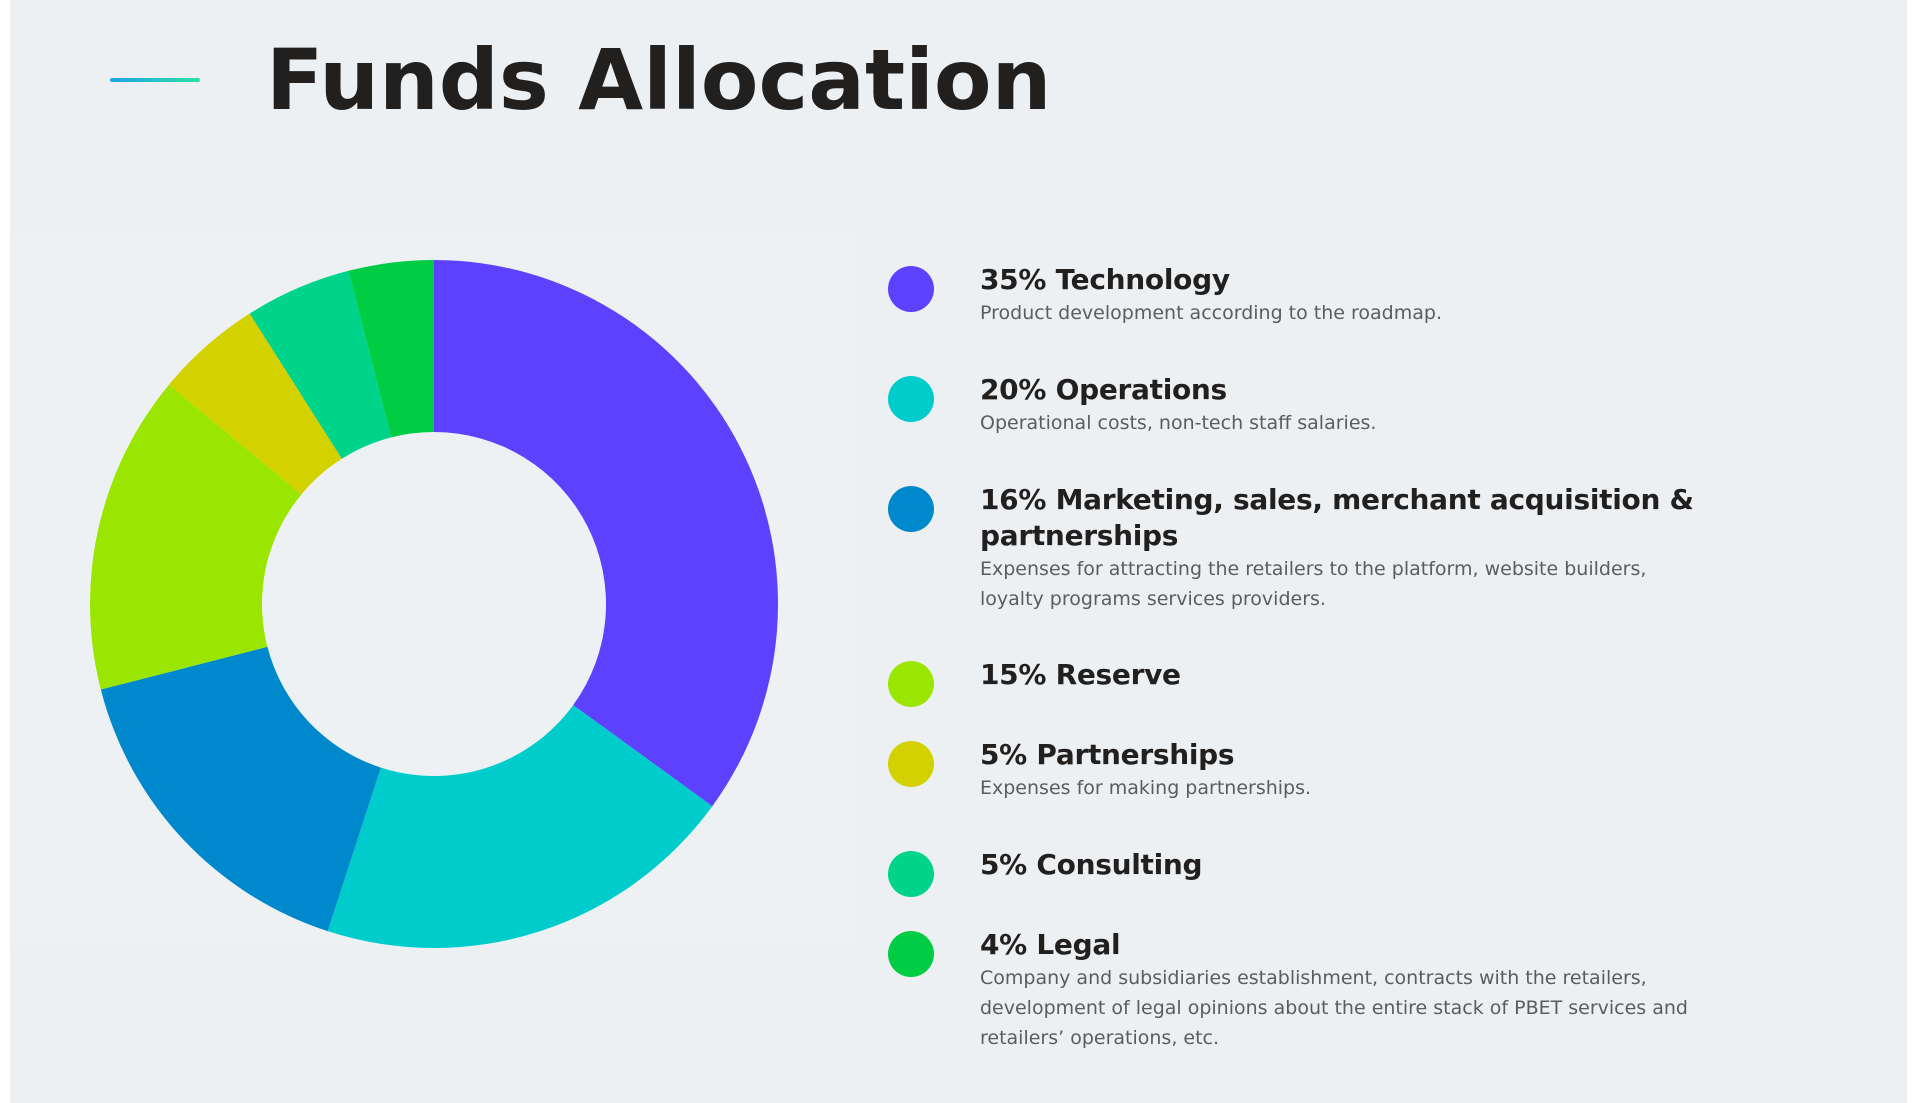 The height and width of the screenshot is (1103, 1917). I want to click on legend-text-consulting: 5% Consulting, so click(1340, 865).